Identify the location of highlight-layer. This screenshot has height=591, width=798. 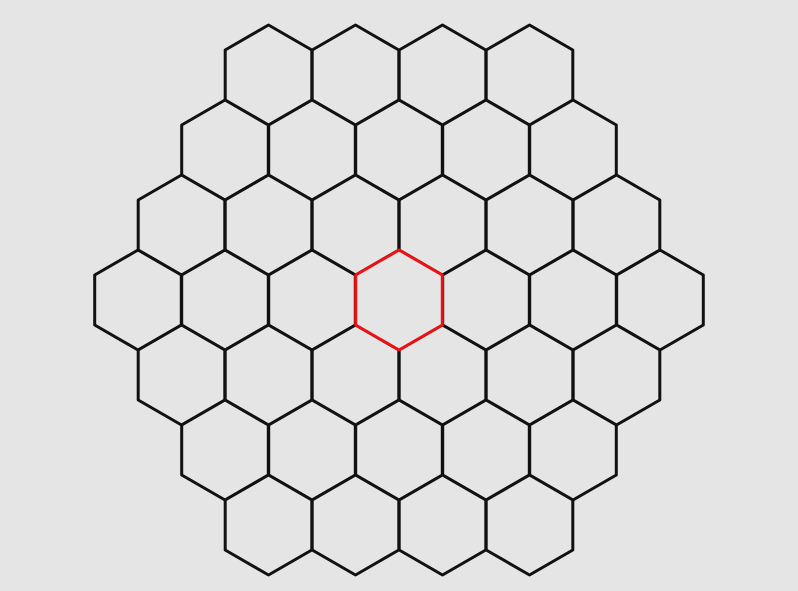
(399, 300).